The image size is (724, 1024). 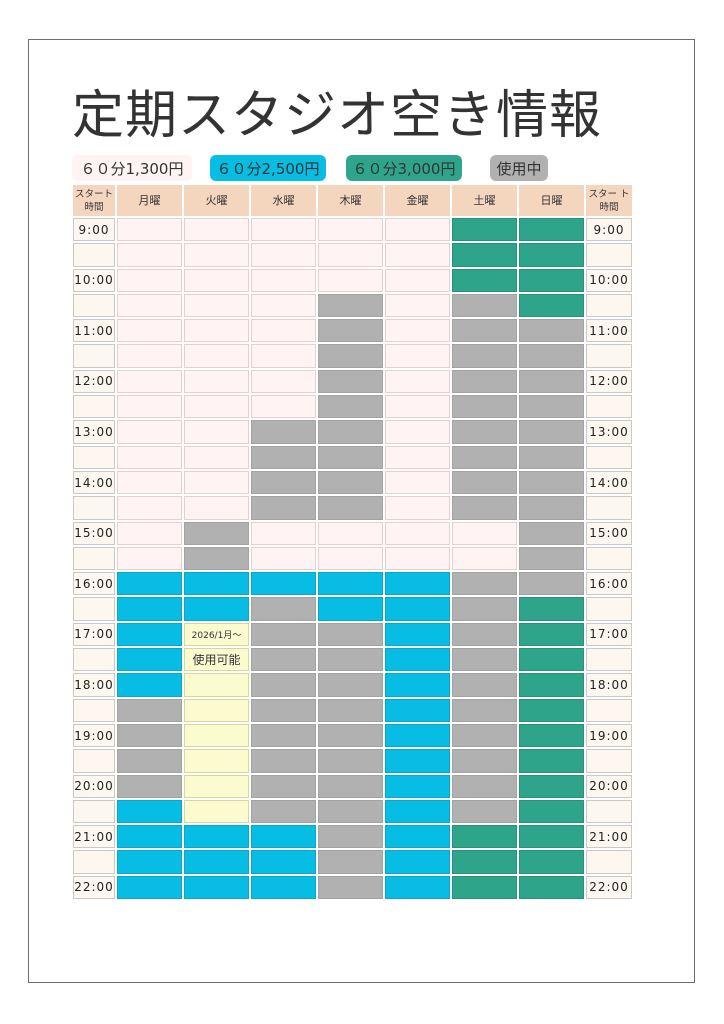 What do you see at coordinates (94, 735) in the screenshot?
I see `time-cell-left: 19:00` at bounding box center [94, 735].